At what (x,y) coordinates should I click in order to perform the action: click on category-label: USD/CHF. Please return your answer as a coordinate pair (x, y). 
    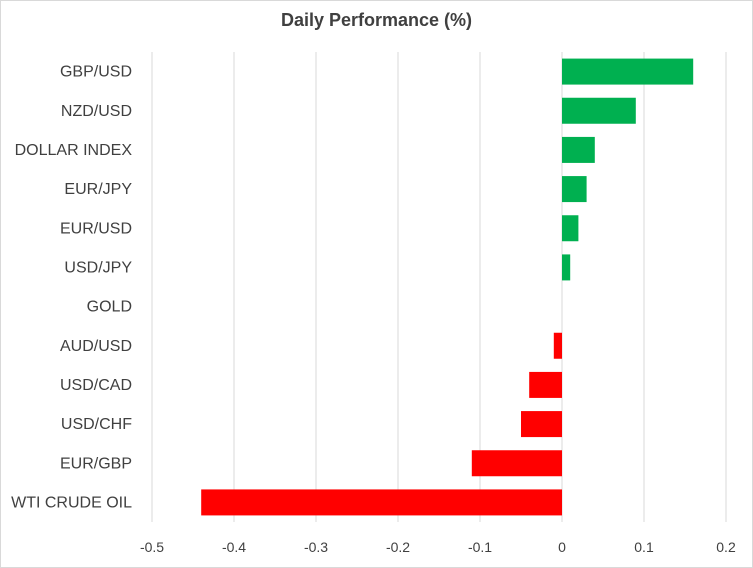
    Looking at the image, I should click on (96, 424).